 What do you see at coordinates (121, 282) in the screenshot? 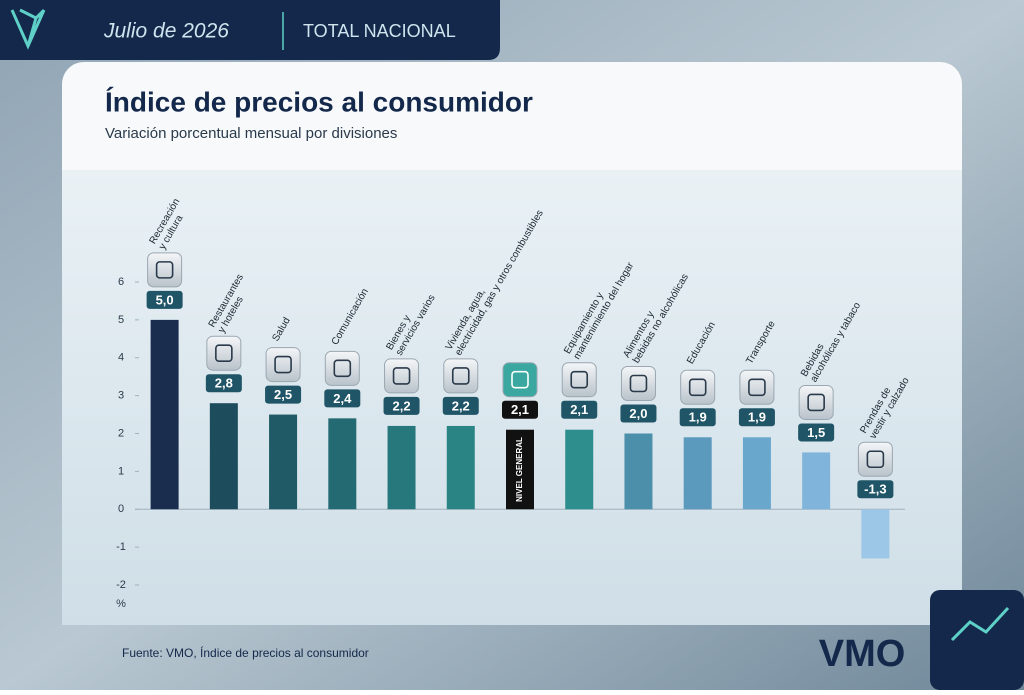
I see `y-tick-label: 6` at bounding box center [121, 282].